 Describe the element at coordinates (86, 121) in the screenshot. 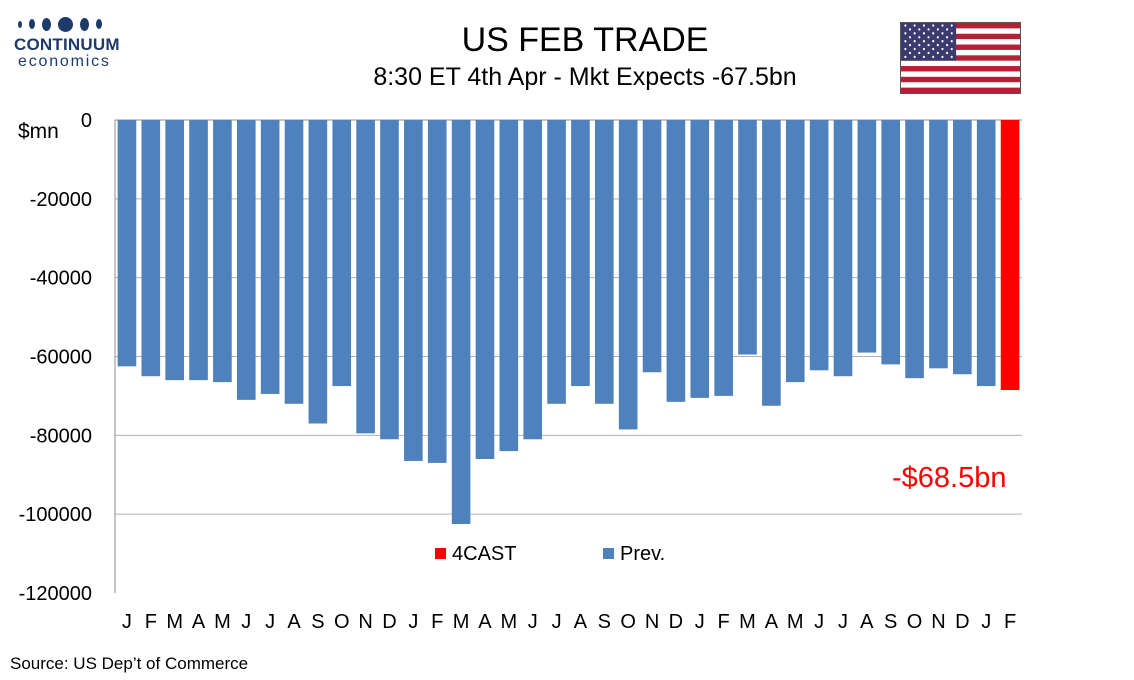

I see `y-tick-label: 0` at that location.